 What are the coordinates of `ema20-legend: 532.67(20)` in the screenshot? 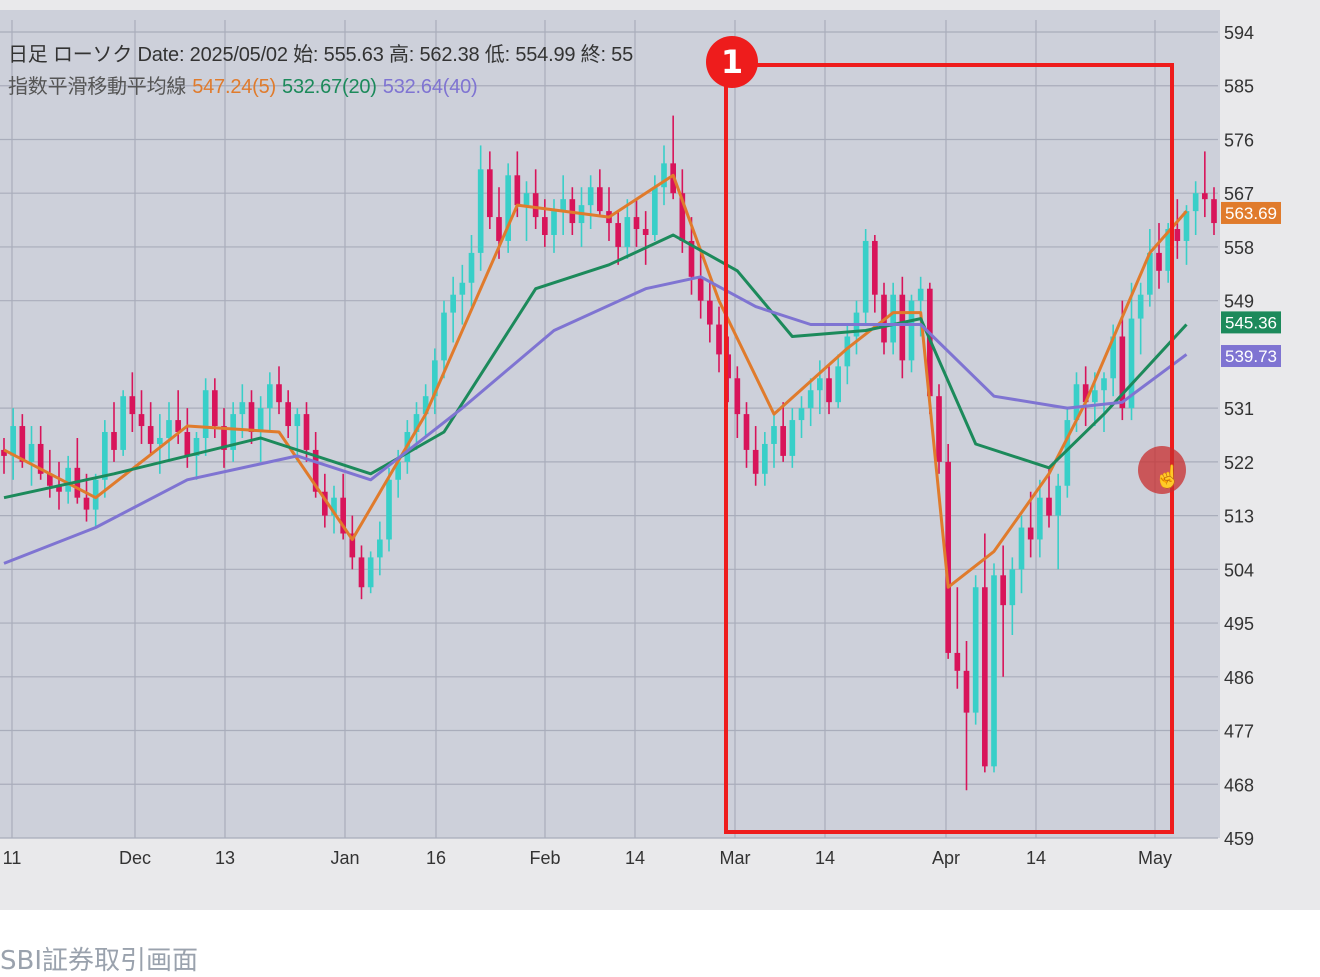 It's located at (329, 87).